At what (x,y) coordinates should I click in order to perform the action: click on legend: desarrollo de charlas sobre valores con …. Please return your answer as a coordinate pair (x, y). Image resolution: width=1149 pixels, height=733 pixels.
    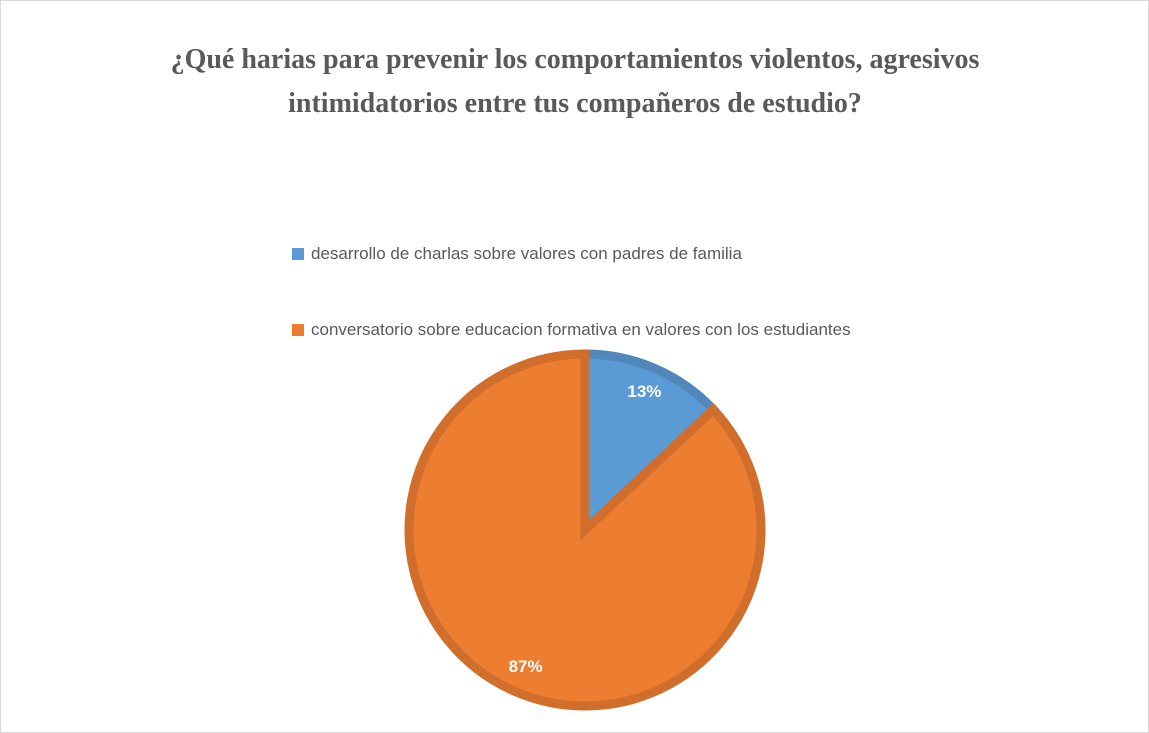
    Looking at the image, I should click on (582, 318).